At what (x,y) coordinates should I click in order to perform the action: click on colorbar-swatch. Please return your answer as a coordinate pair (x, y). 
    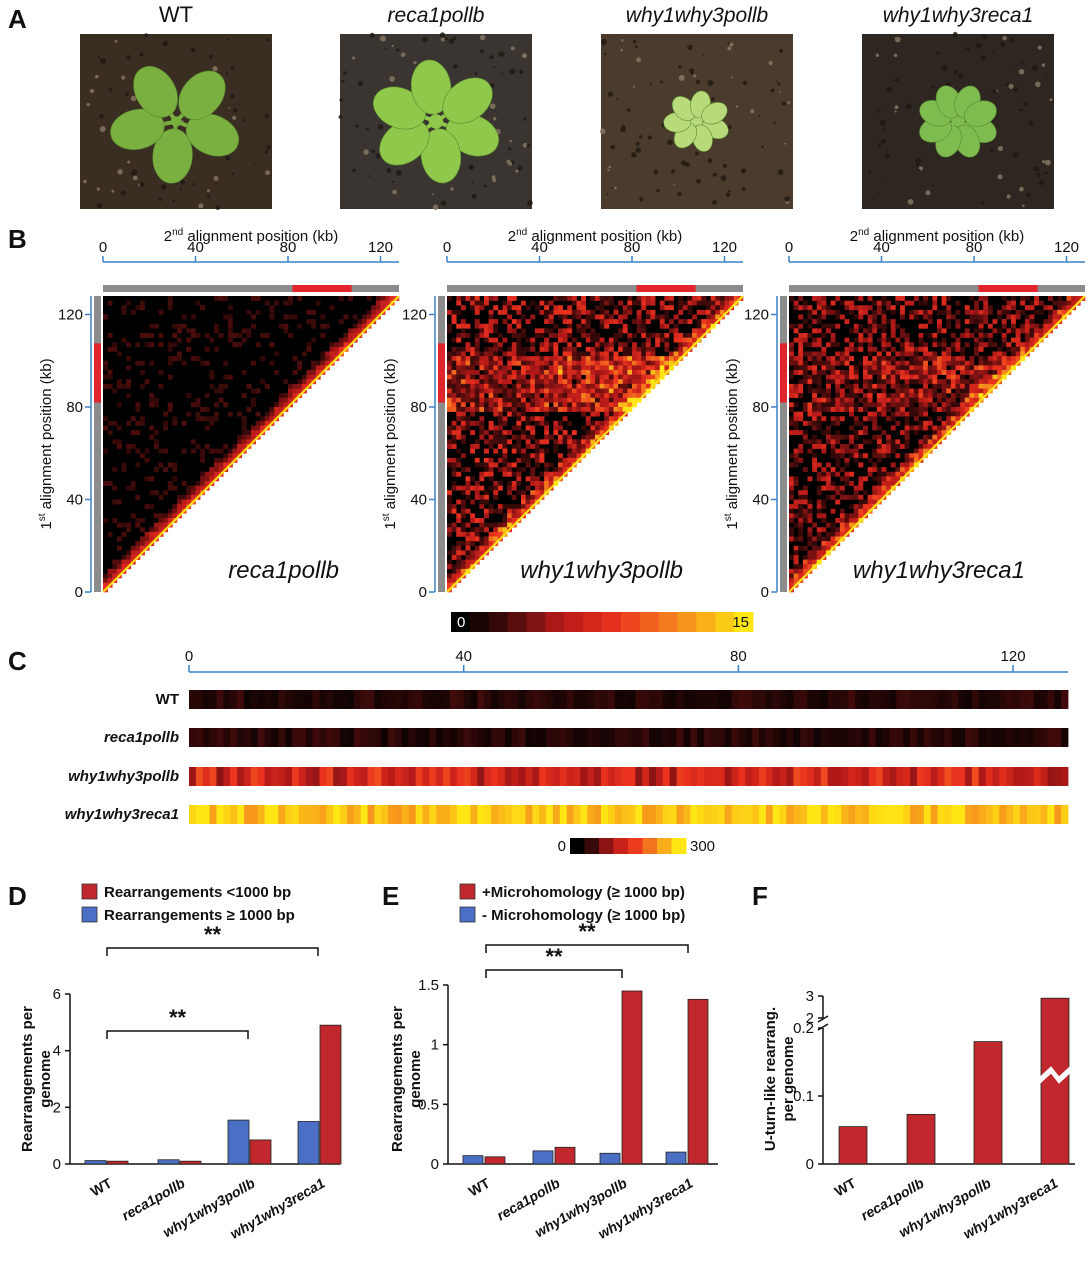
    Looking at the image, I should click on (593, 622).